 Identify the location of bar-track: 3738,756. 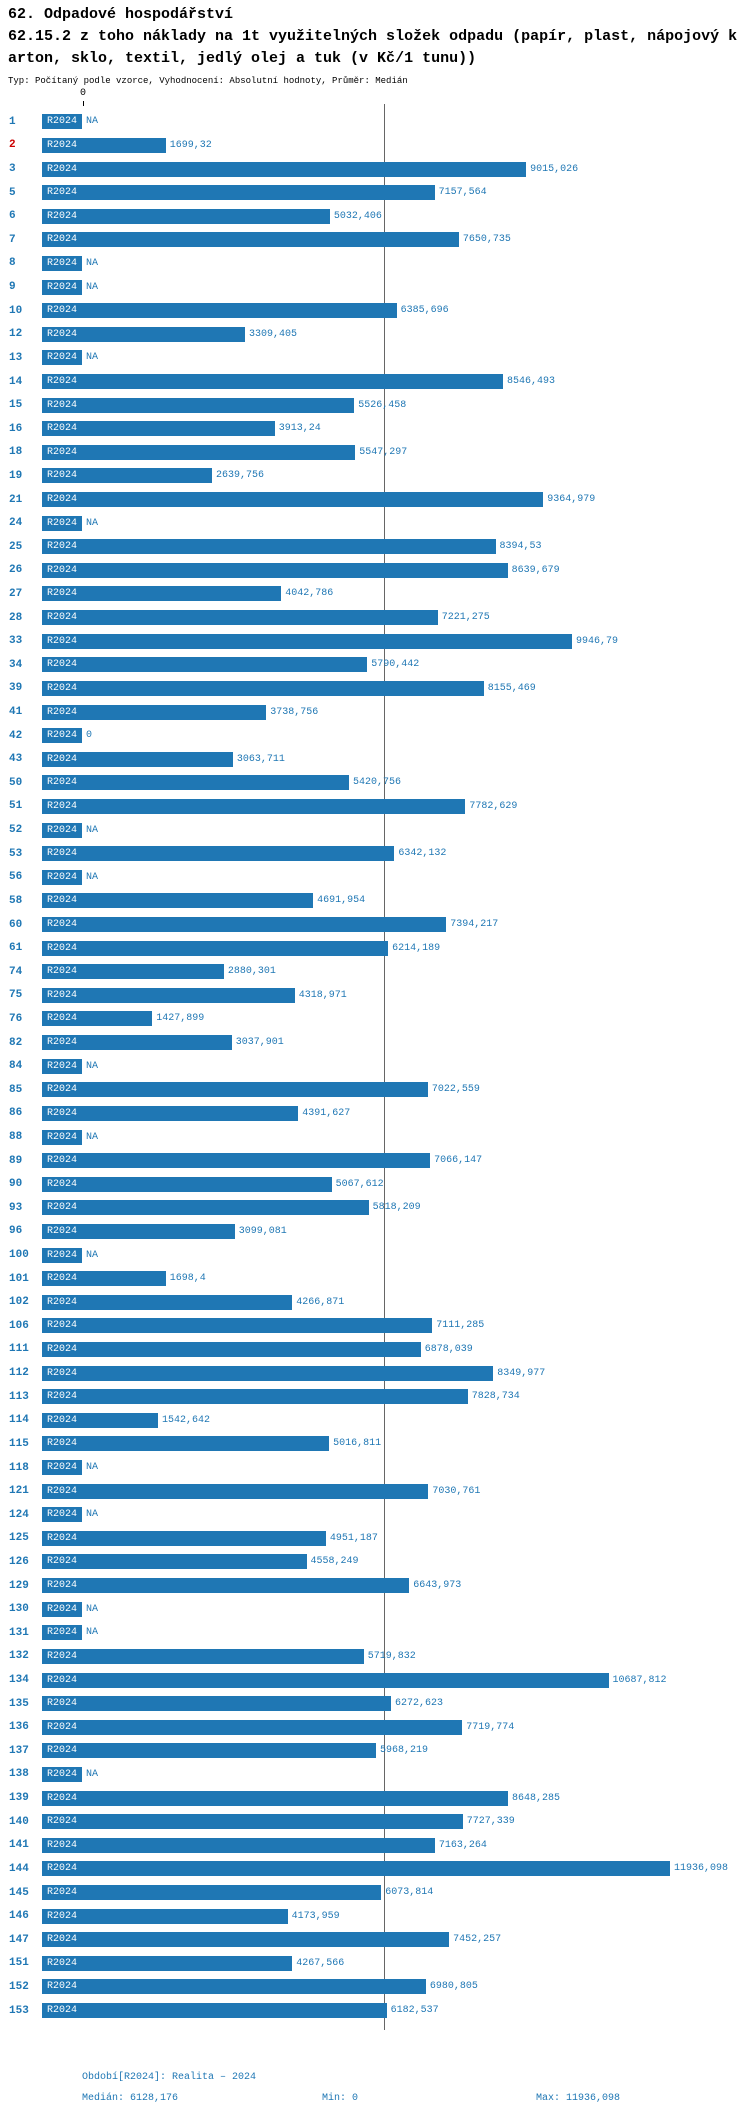
(416, 712).